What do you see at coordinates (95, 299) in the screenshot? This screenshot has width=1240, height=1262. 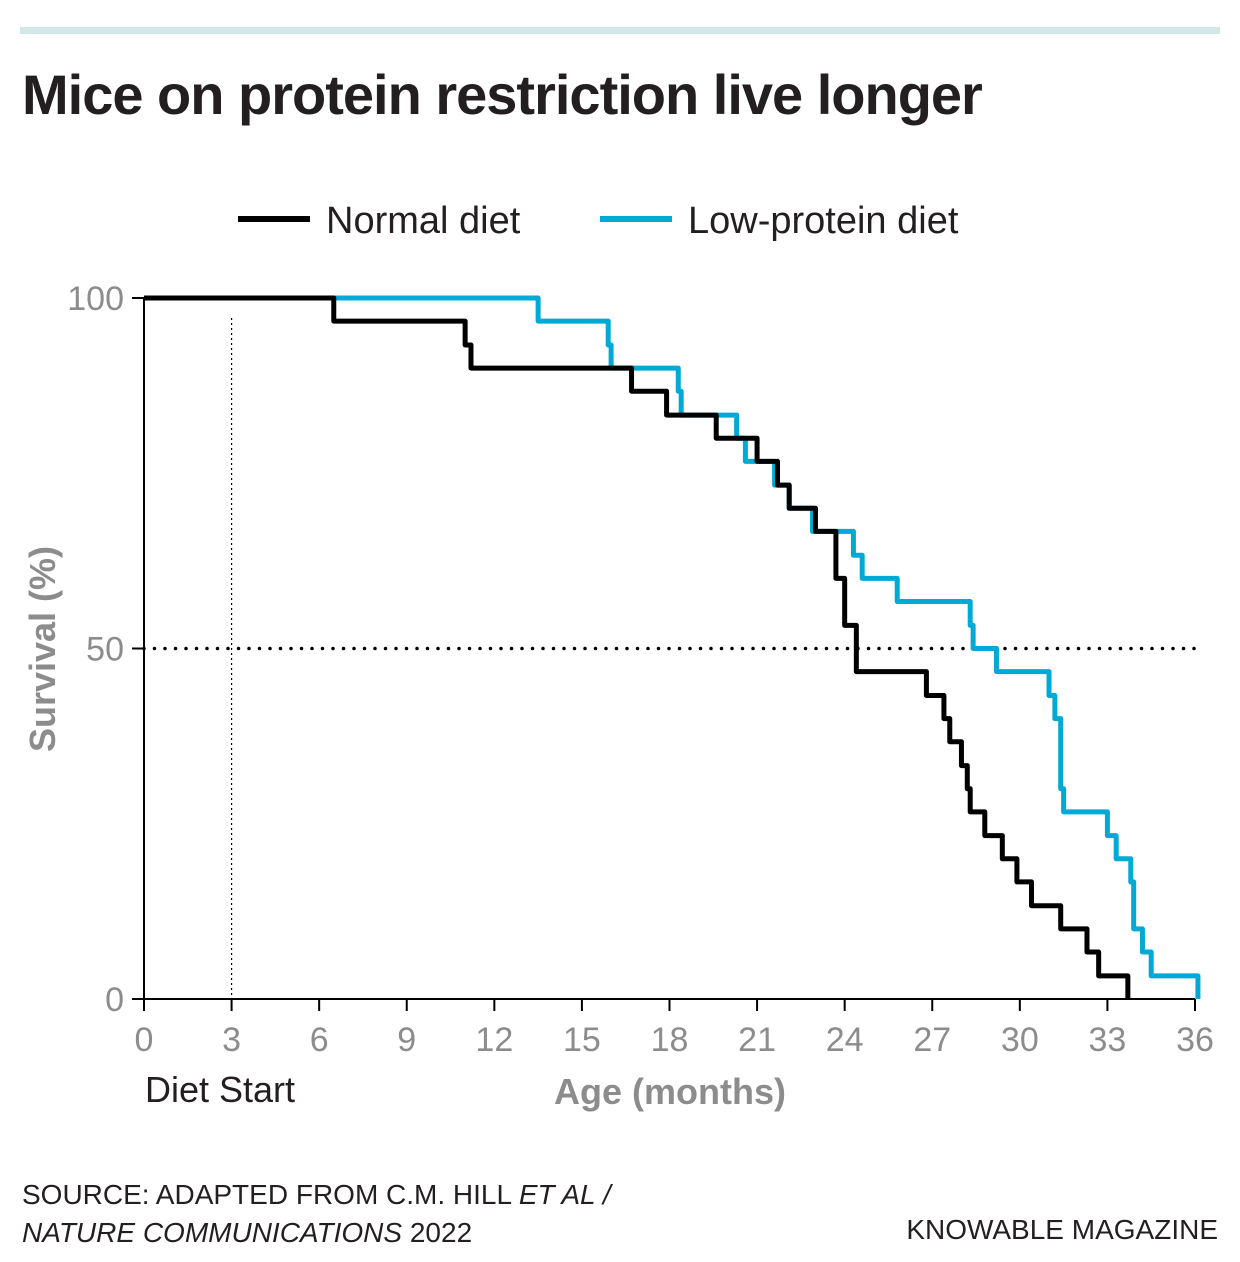 I see `y-tick-label: 100` at bounding box center [95, 299].